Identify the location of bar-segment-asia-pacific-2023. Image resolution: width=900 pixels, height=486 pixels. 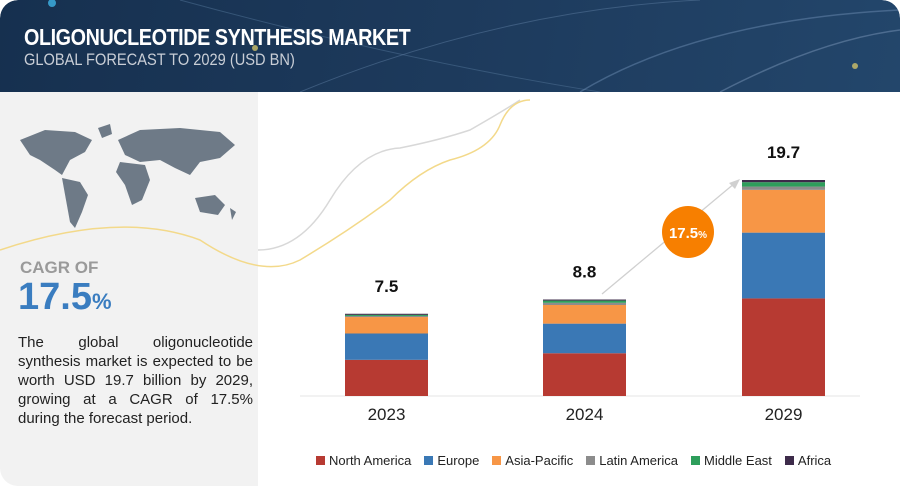
(386, 325).